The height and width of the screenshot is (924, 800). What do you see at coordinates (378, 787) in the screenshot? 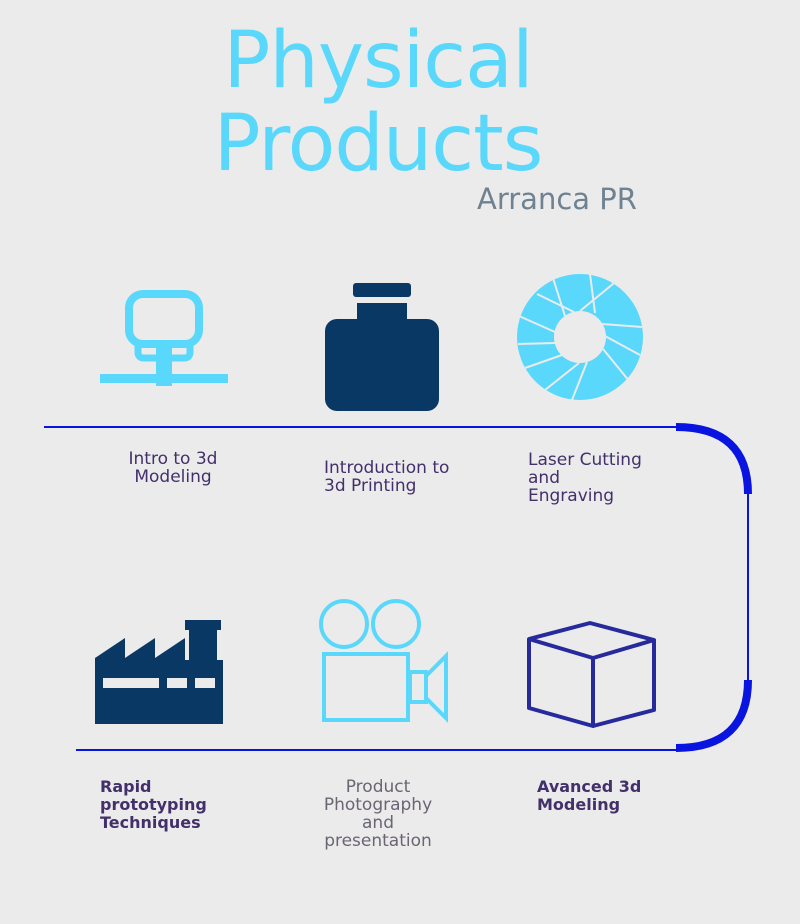
I see `label-line: Product` at bounding box center [378, 787].